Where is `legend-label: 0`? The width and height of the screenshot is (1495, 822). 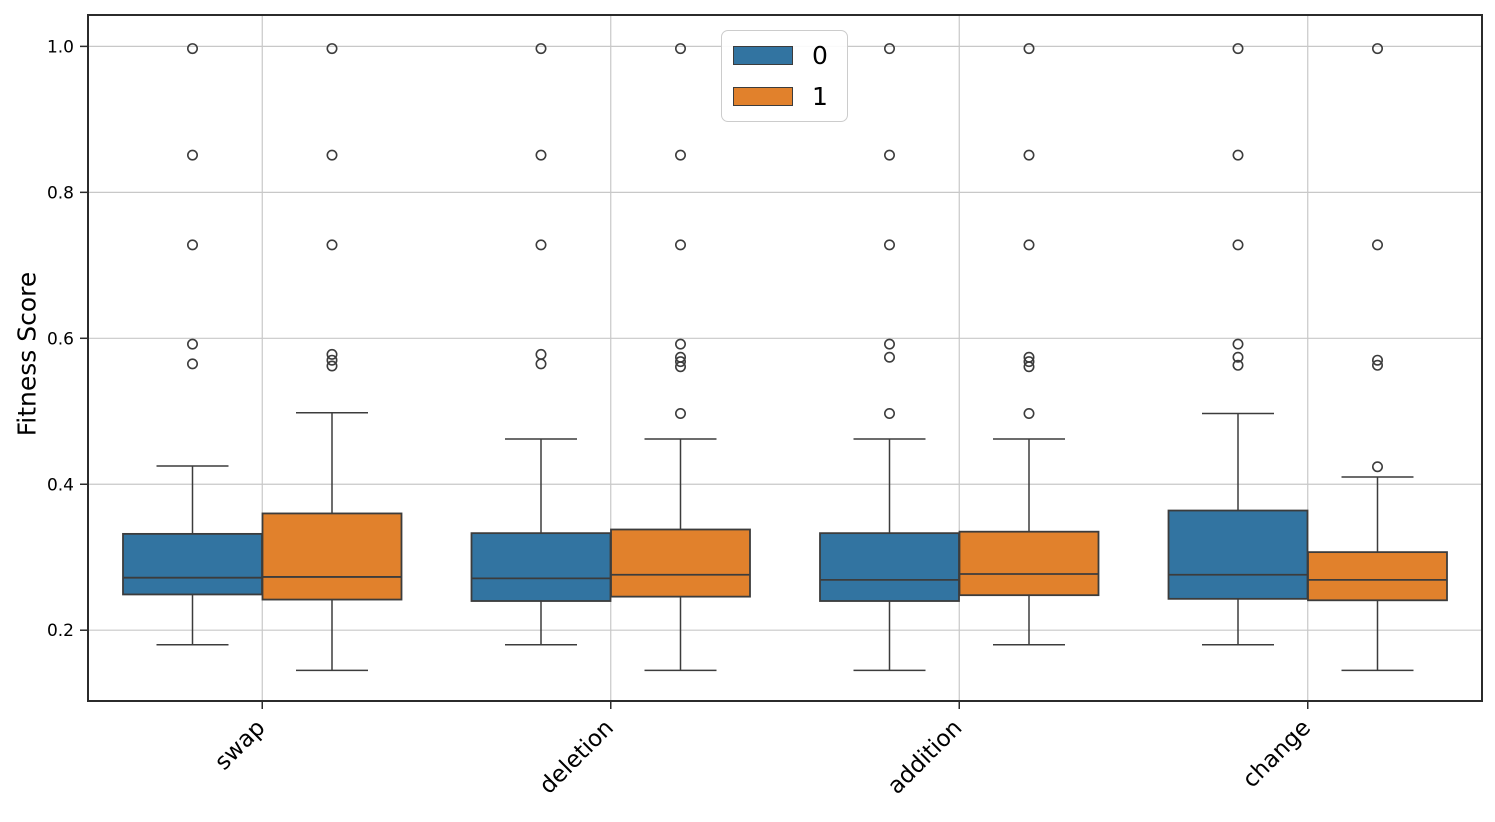 legend-label: 0 is located at coordinates (820, 55).